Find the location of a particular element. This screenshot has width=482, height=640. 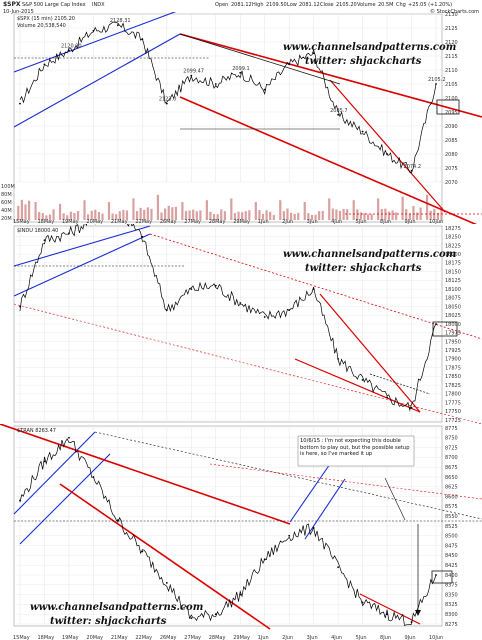

close-value: 2105.20 is located at coordinates (346, 5).